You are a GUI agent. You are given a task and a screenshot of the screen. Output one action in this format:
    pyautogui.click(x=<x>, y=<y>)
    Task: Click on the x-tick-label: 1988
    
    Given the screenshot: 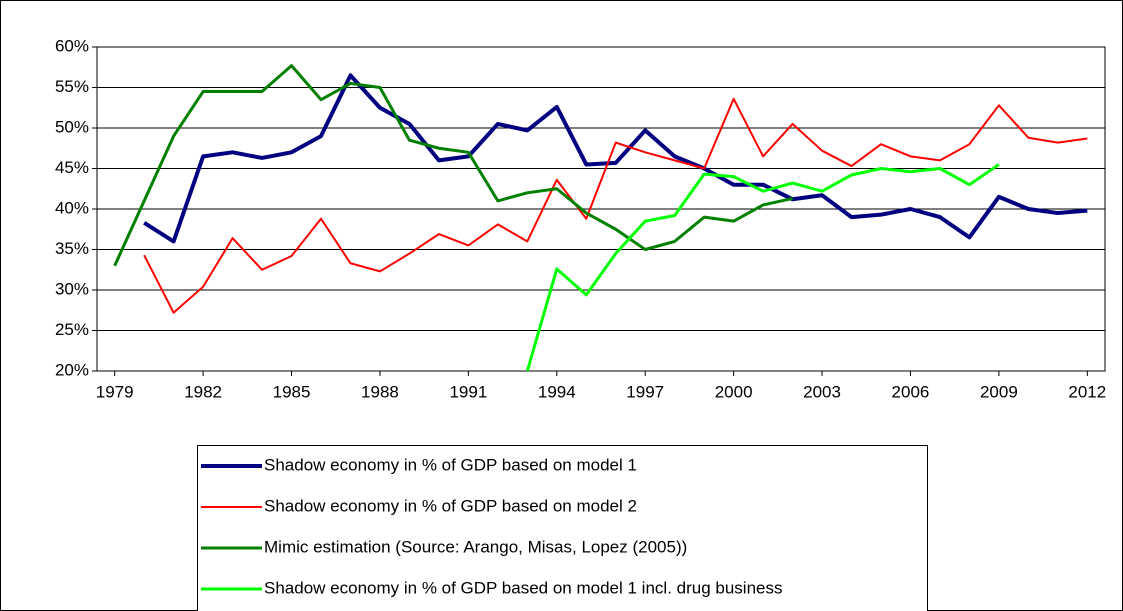 What is the action you would take?
    pyautogui.click(x=380, y=391)
    